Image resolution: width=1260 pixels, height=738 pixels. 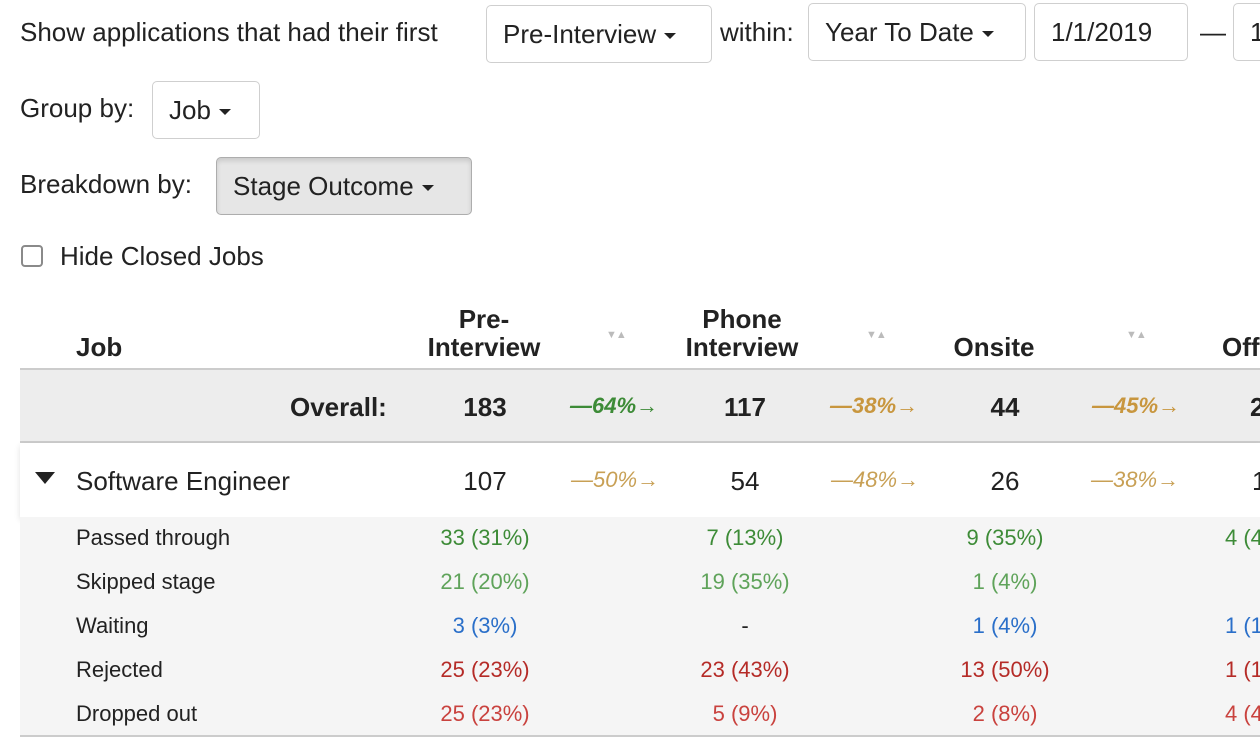 I want to click on column-header-onsite: Onsite, so click(x=994, y=347).